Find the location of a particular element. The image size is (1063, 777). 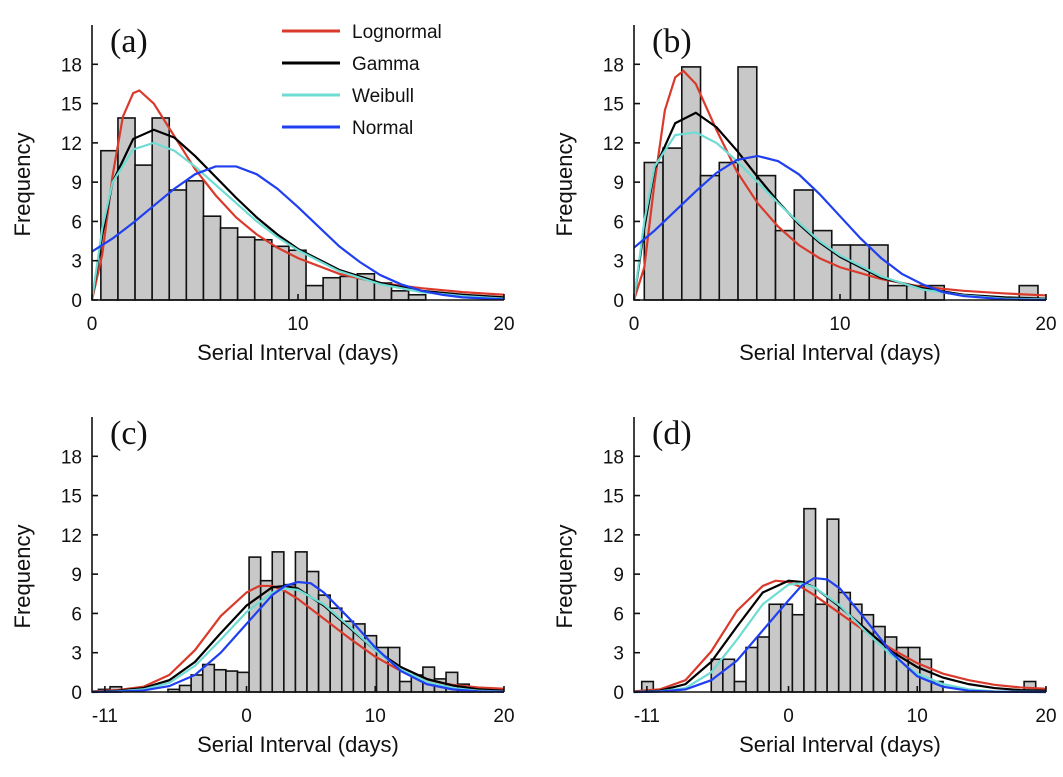

gamma-fit-curve is located at coordinates (298, 639).